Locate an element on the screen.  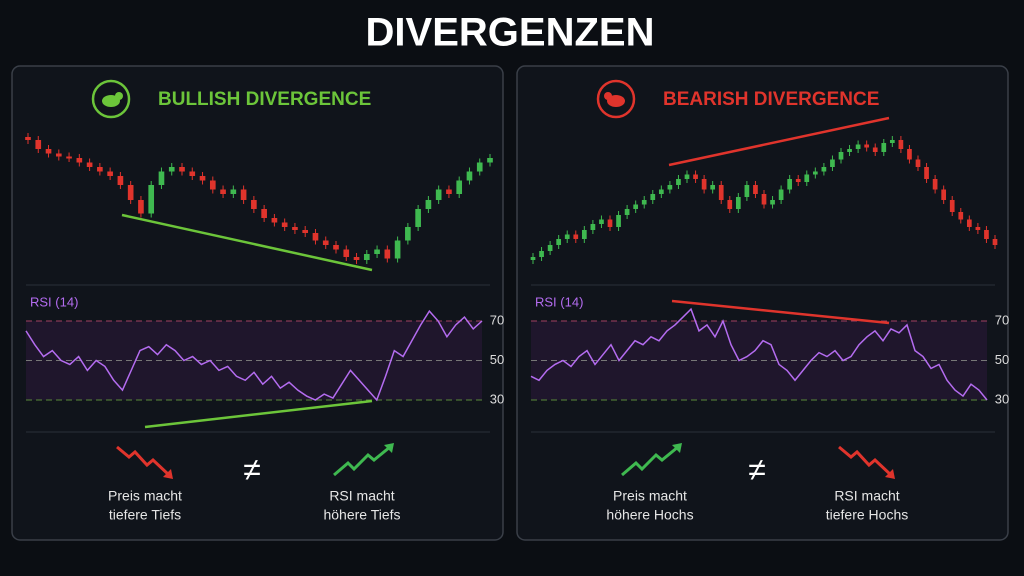
rsi-trend is located at coordinates (780, 312).